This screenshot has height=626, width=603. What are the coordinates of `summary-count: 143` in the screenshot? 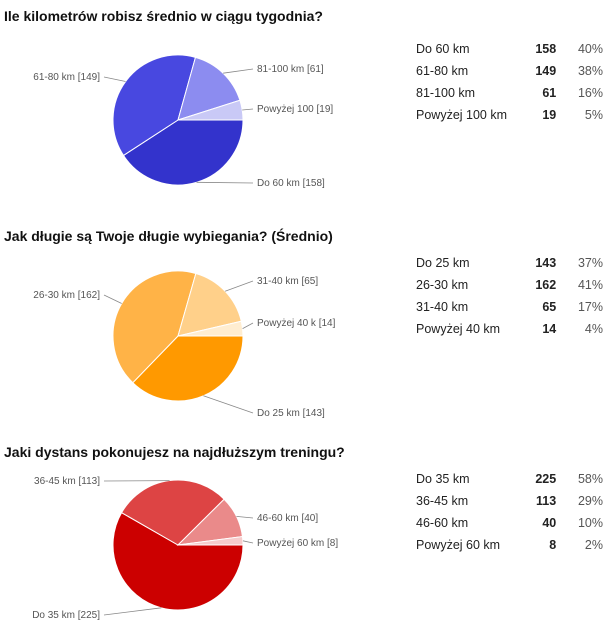 It's located at (546, 263).